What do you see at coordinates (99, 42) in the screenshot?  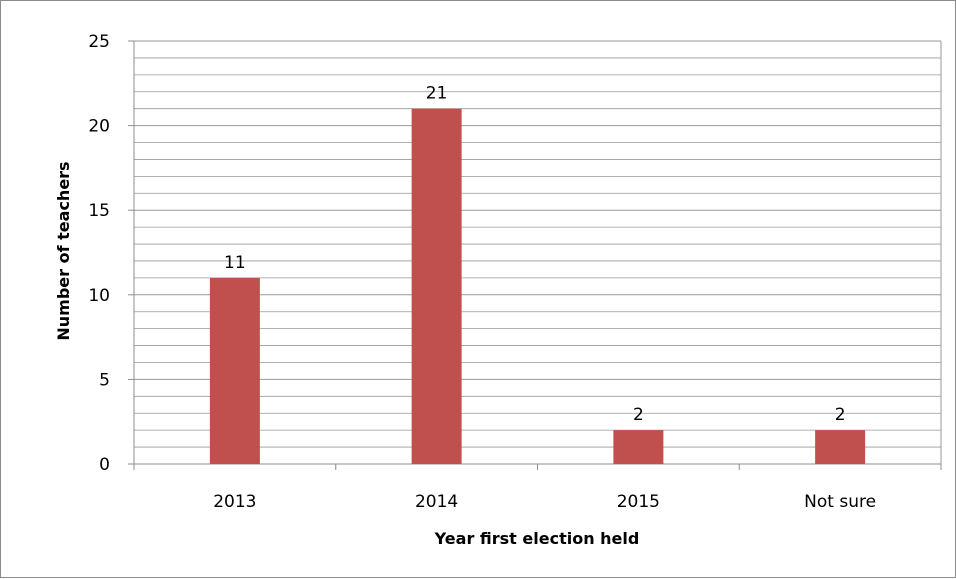 I see `y-tick-label: 25` at bounding box center [99, 42].